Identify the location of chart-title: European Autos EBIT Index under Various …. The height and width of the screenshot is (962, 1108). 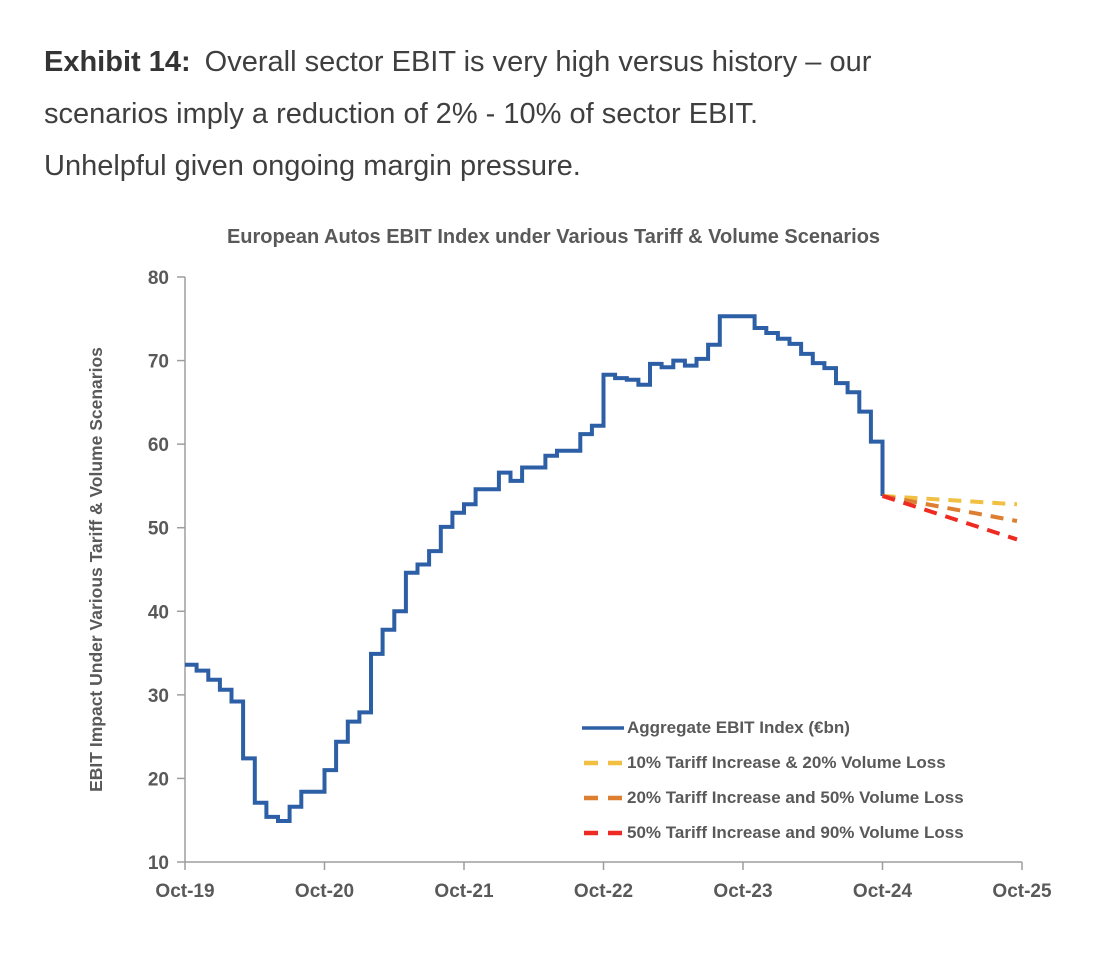
(553, 237).